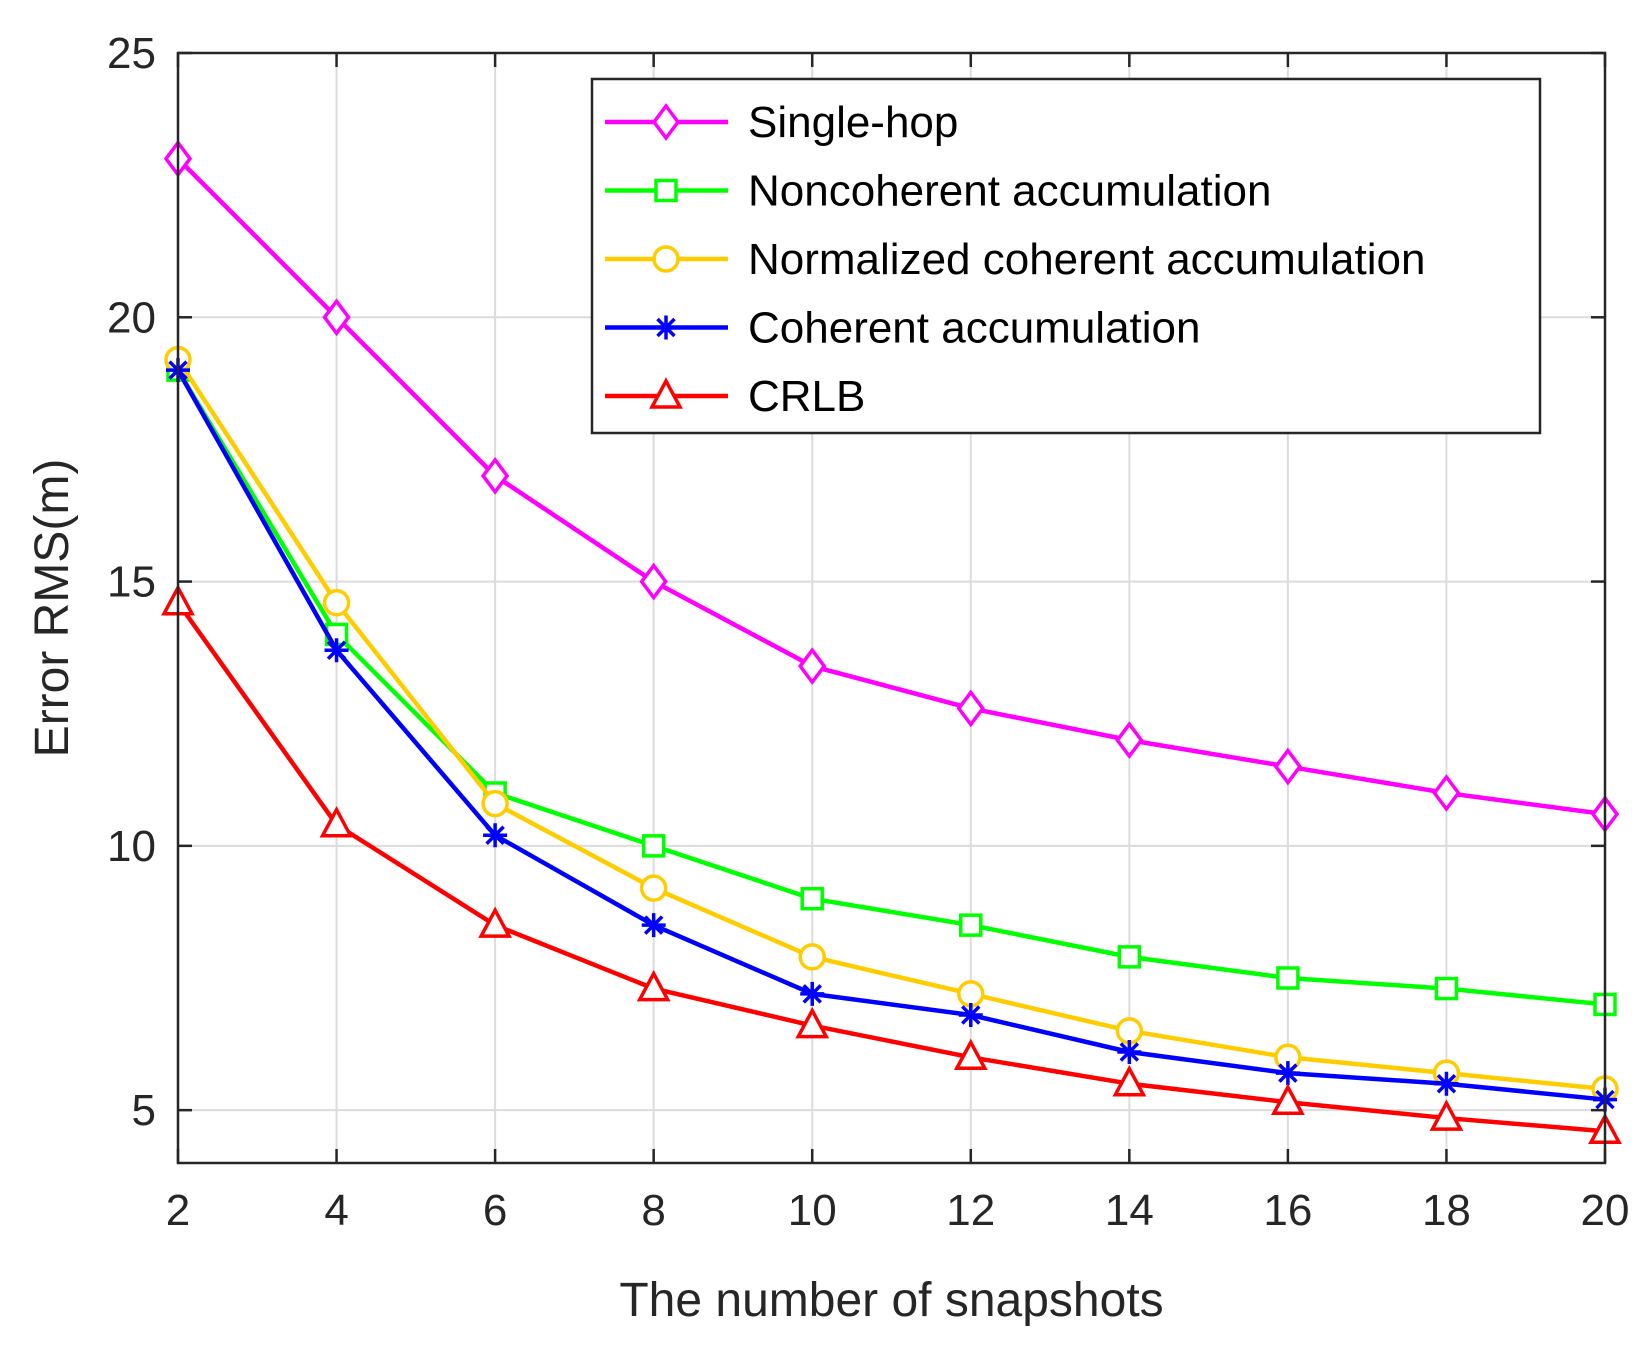 The width and height of the screenshot is (1651, 1346). What do you see at coordinates (666, 190) in the screenshot?
I see `legend-marker-noncoherent-accumulation` at bounding box center [666, 190].